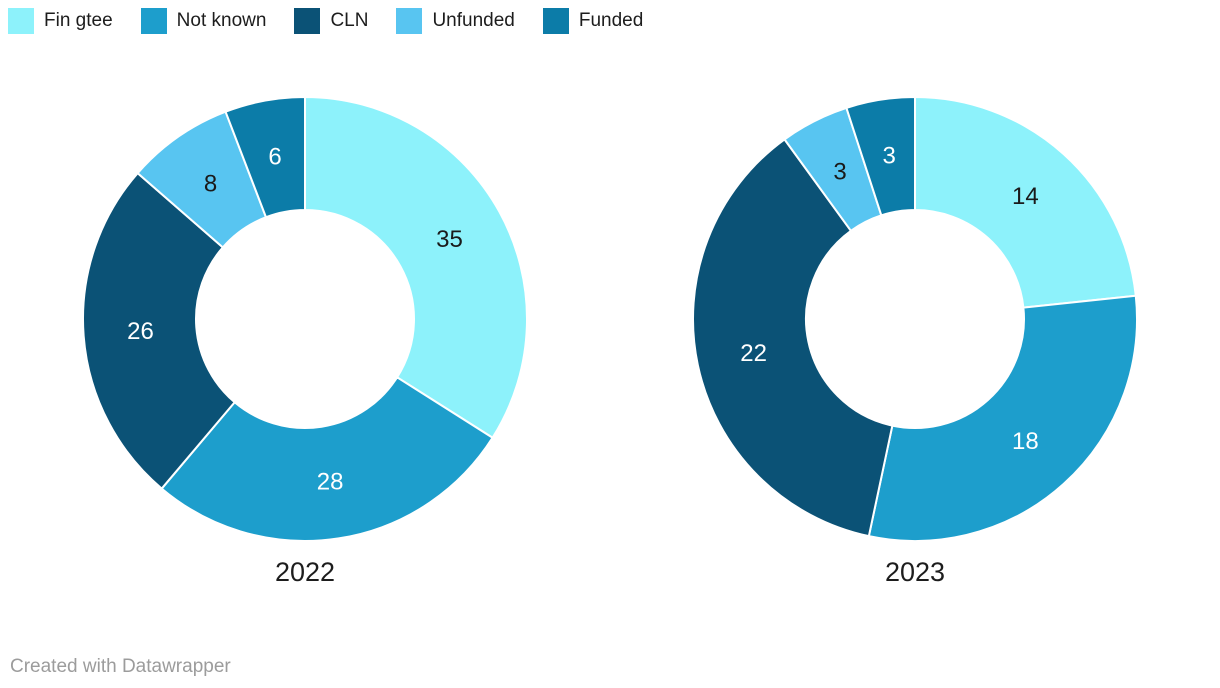 This screenshot has width=1220, height=688. I want to click on legend-item-label: CLN, so click(349, 20).